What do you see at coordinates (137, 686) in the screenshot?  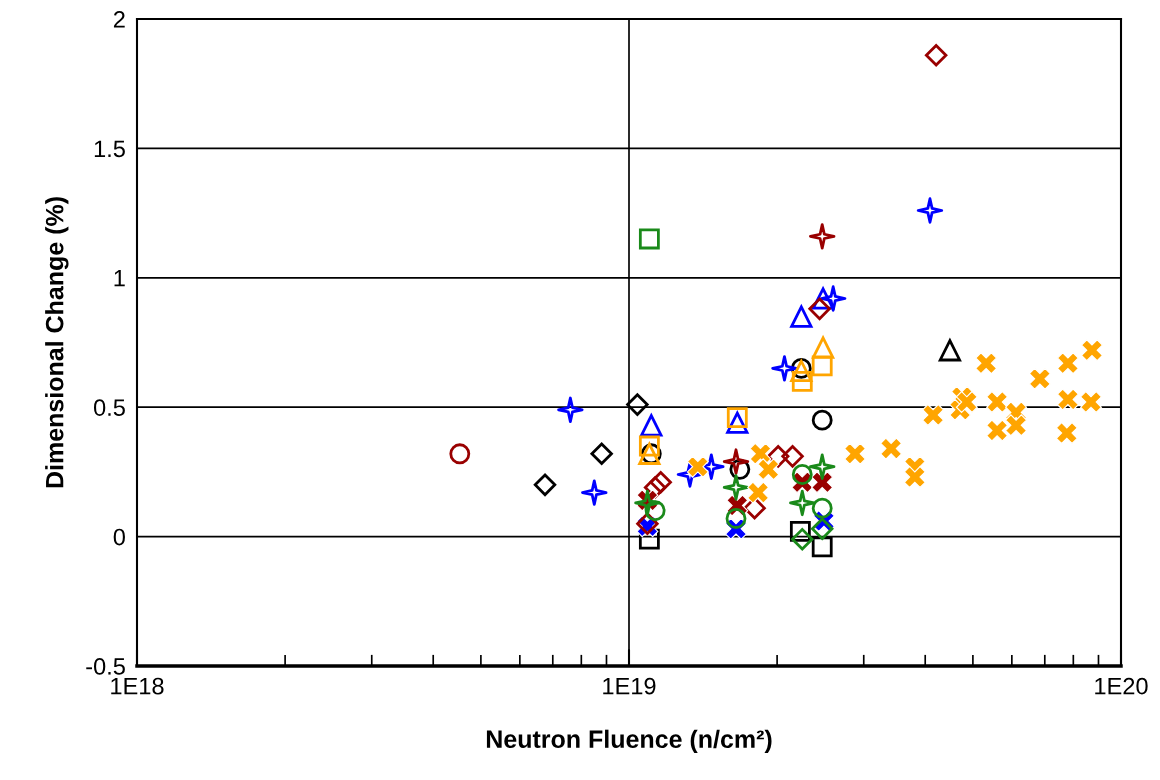 I see `x-tick-label: 1E18` at bounding box center [137, 686].